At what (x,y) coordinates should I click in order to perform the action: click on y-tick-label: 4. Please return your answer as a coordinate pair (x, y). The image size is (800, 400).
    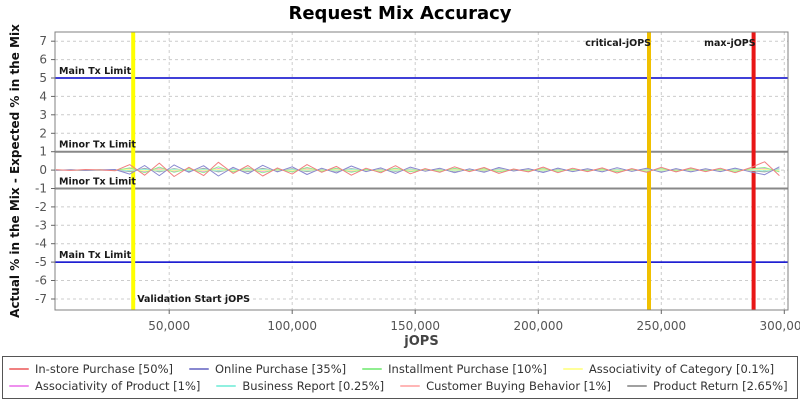
    Looking at the image, I should click on (43, 96).